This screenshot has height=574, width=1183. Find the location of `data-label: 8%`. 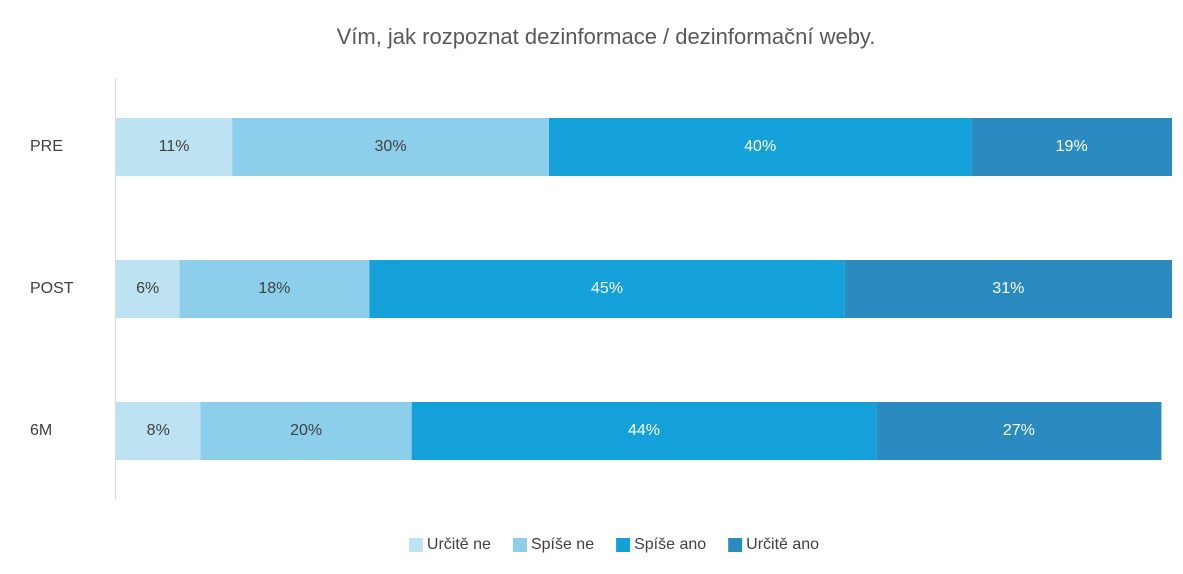

data-label: 8% is located at coordinates (158, 430).